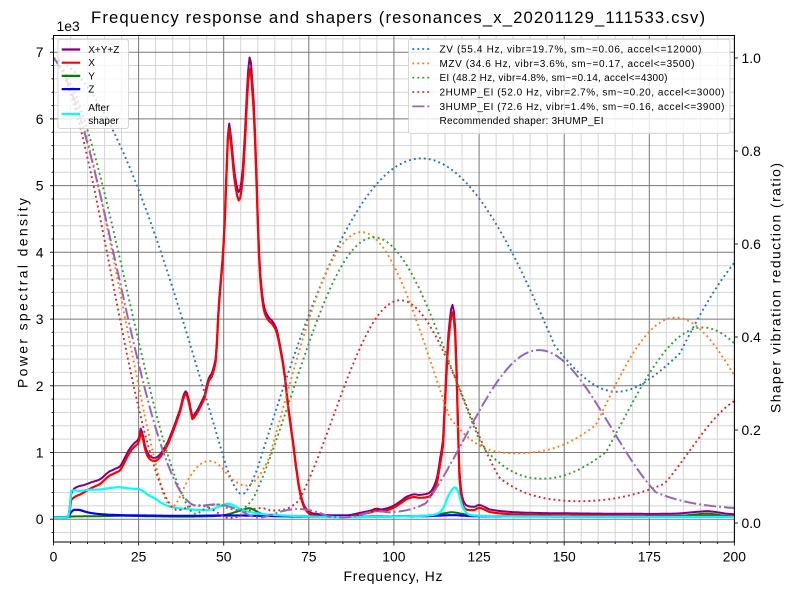 Image resolution: width=800 pixels, height=605 pixels. I want to click on svg-text:Shaper vibration reduction (ra: Shaper vibration reduction (ratio), so click(776, 288).